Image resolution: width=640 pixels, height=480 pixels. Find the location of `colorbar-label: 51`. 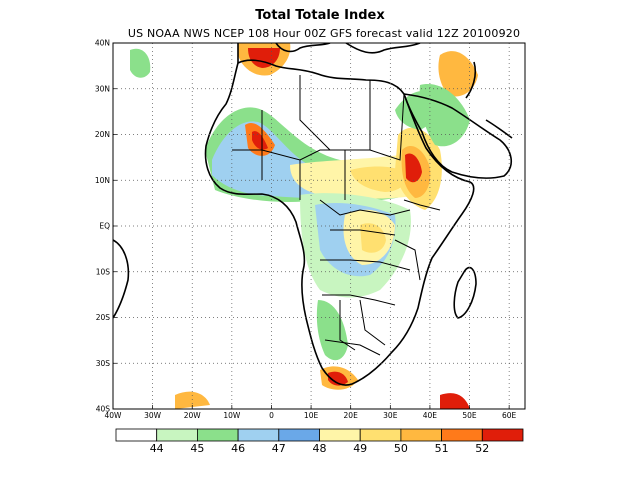

colorbar-label: 51 is located at coordinates (442, 448).